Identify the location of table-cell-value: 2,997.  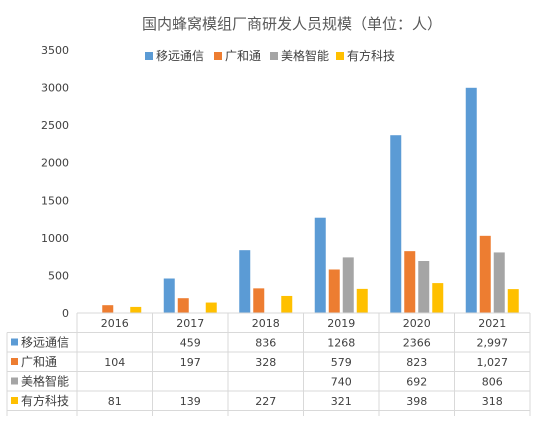
(493, 343).